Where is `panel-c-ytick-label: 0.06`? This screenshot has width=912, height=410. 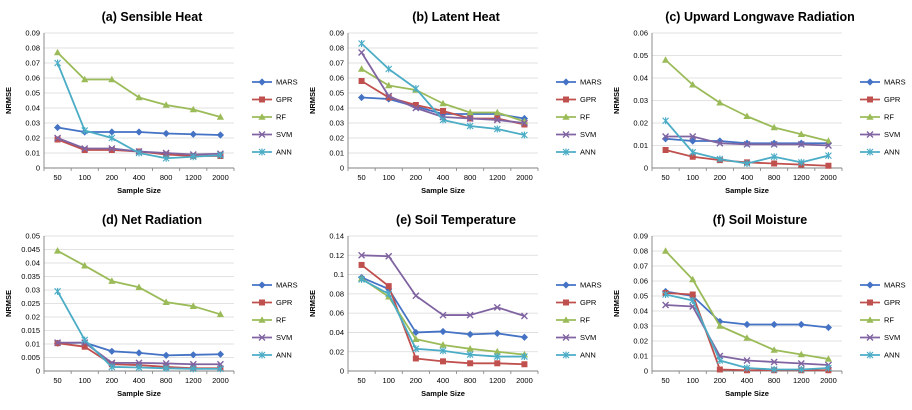 panel-c-ytick-label: 0.06 is located at coordinates (640, 33).